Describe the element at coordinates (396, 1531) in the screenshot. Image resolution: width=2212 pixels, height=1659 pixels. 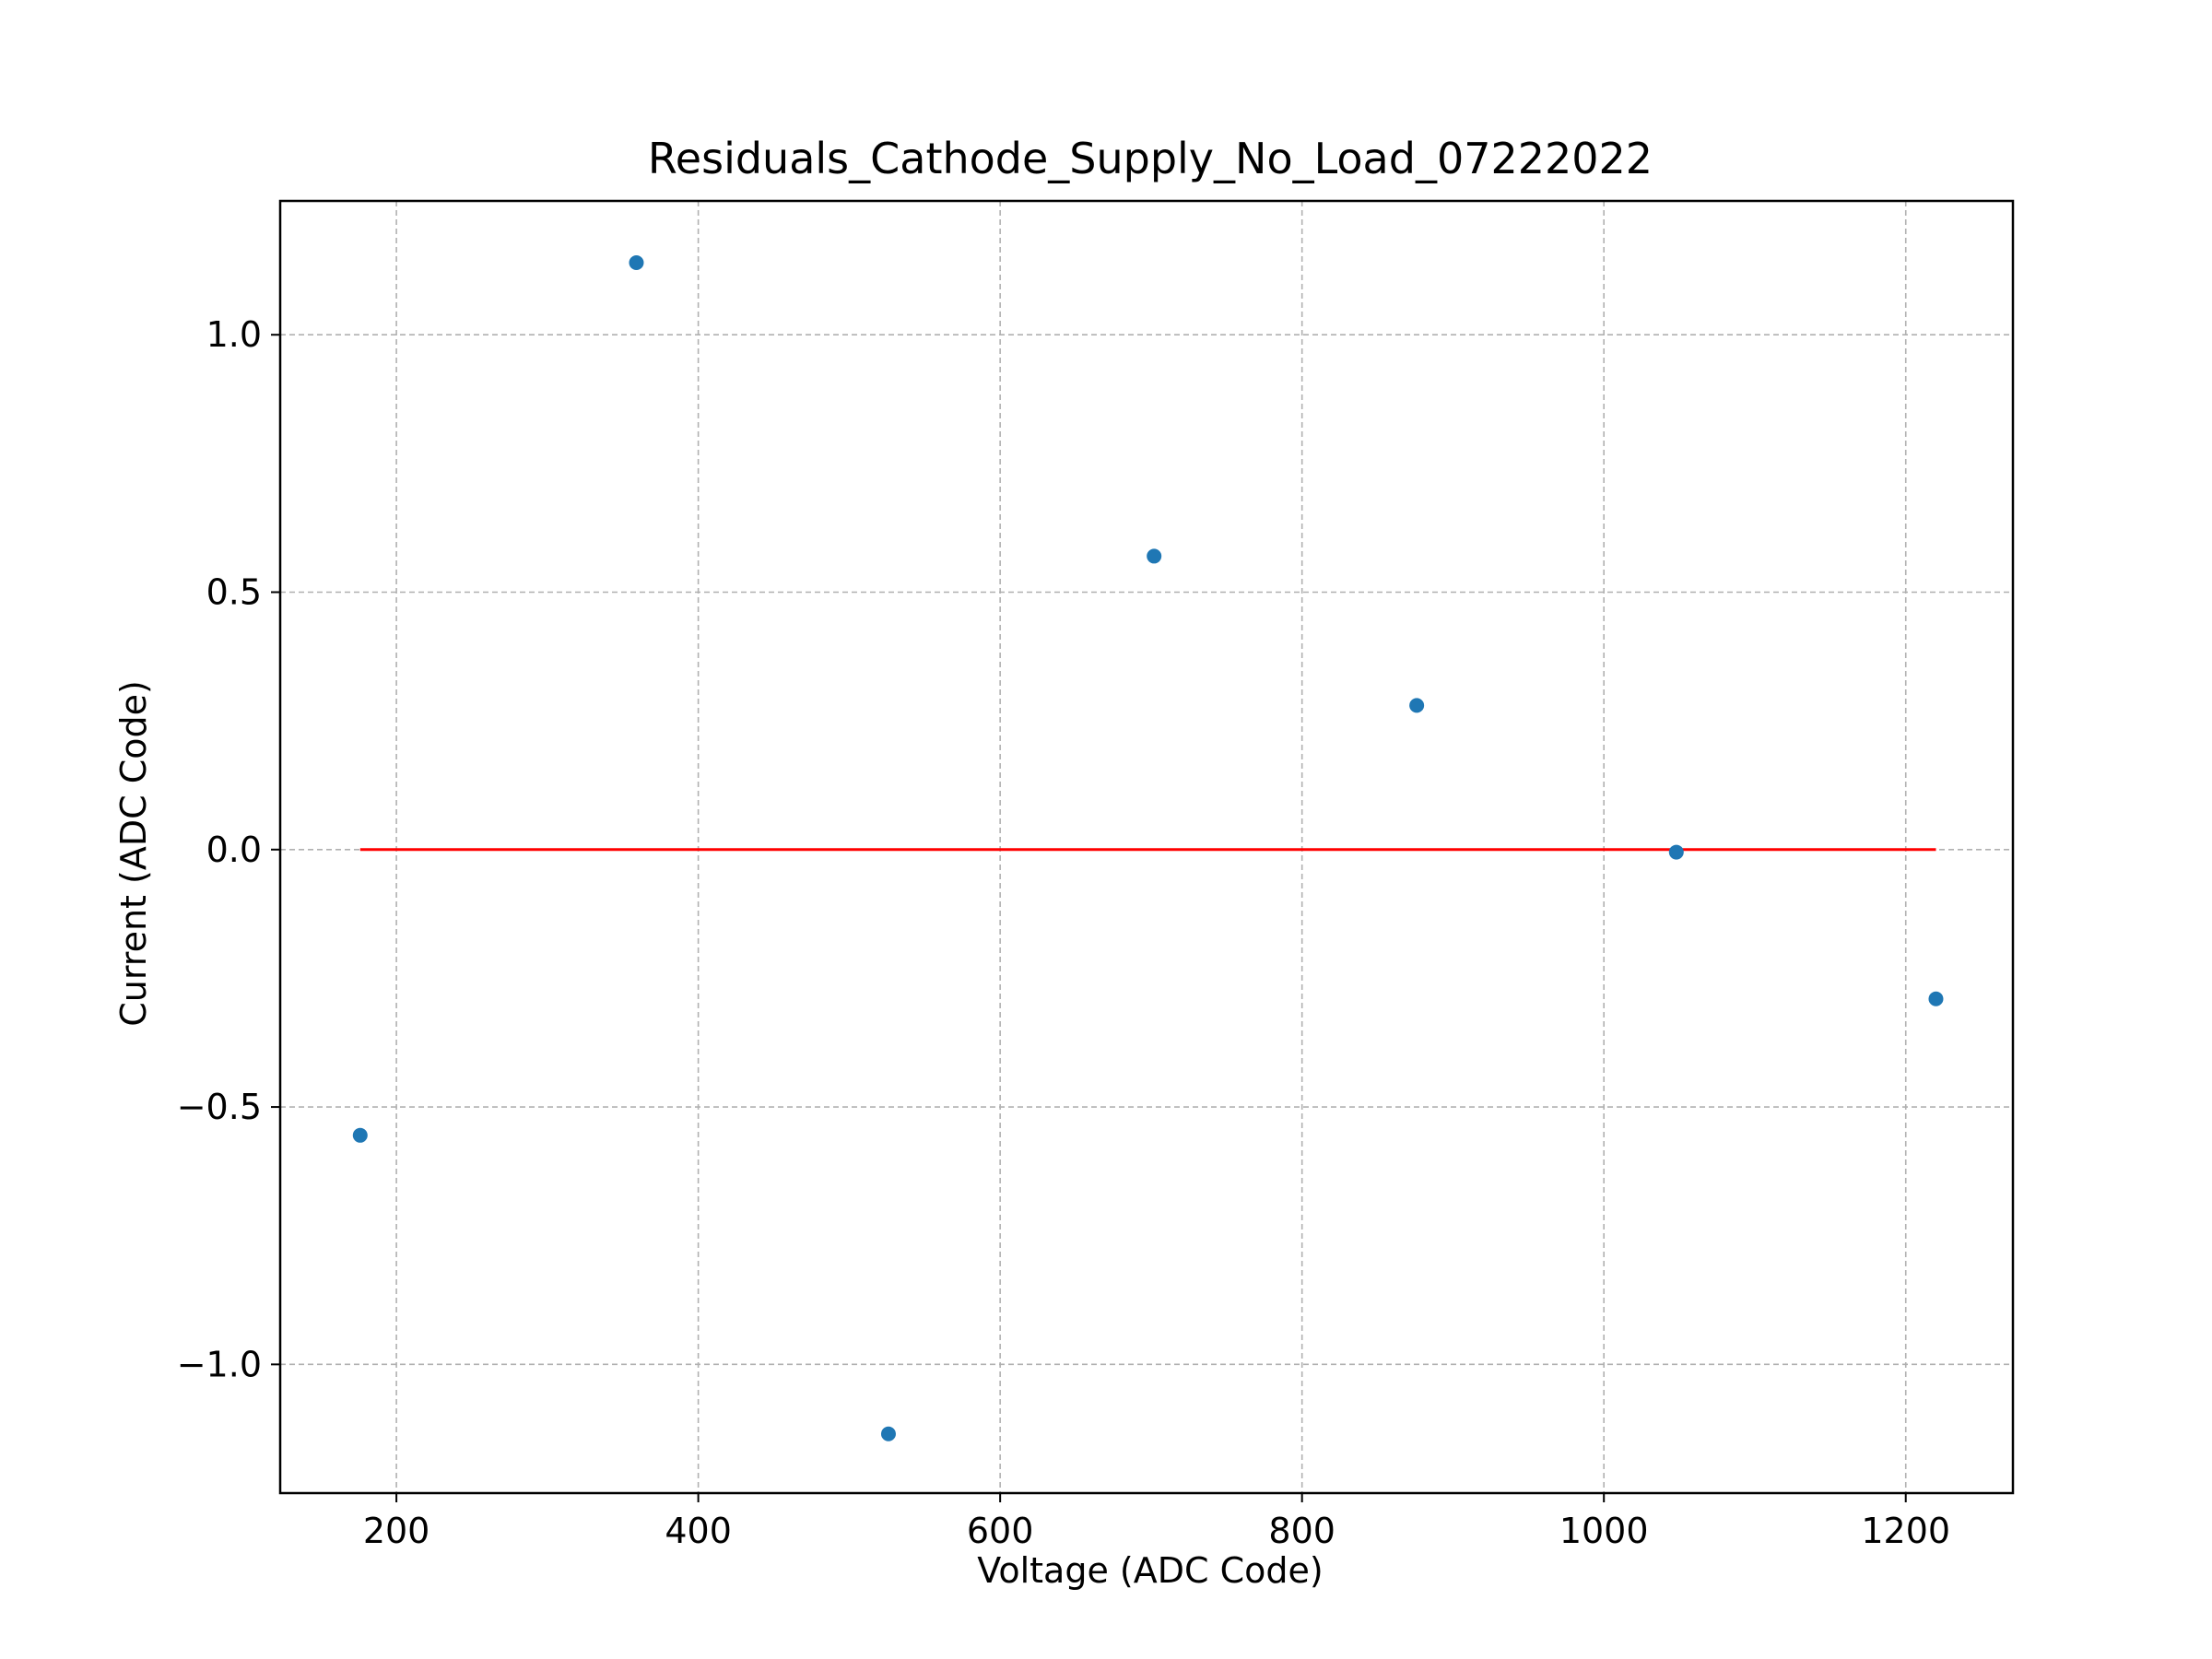
I see `x-tick-label: 200` at that location.